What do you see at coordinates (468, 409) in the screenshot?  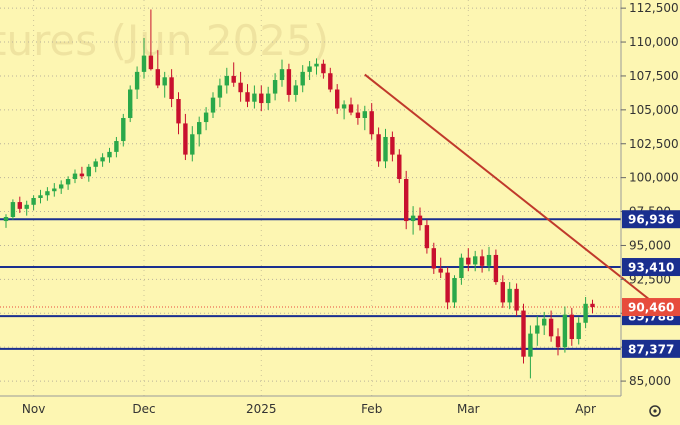 I see `time-tick-label: Mar` at bounding box center [468, 409].